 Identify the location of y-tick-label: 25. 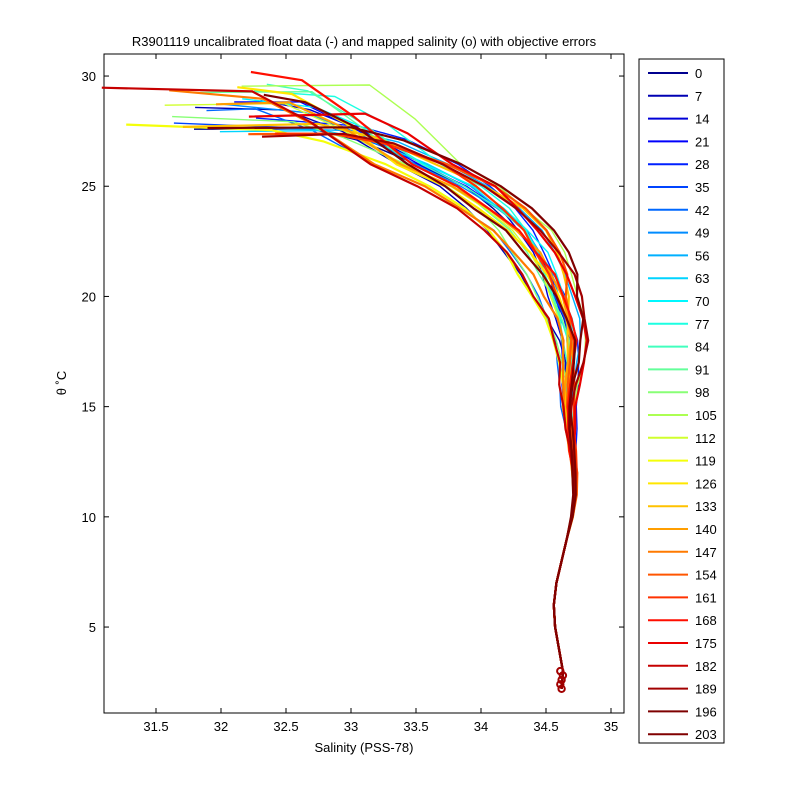
(89, 186).